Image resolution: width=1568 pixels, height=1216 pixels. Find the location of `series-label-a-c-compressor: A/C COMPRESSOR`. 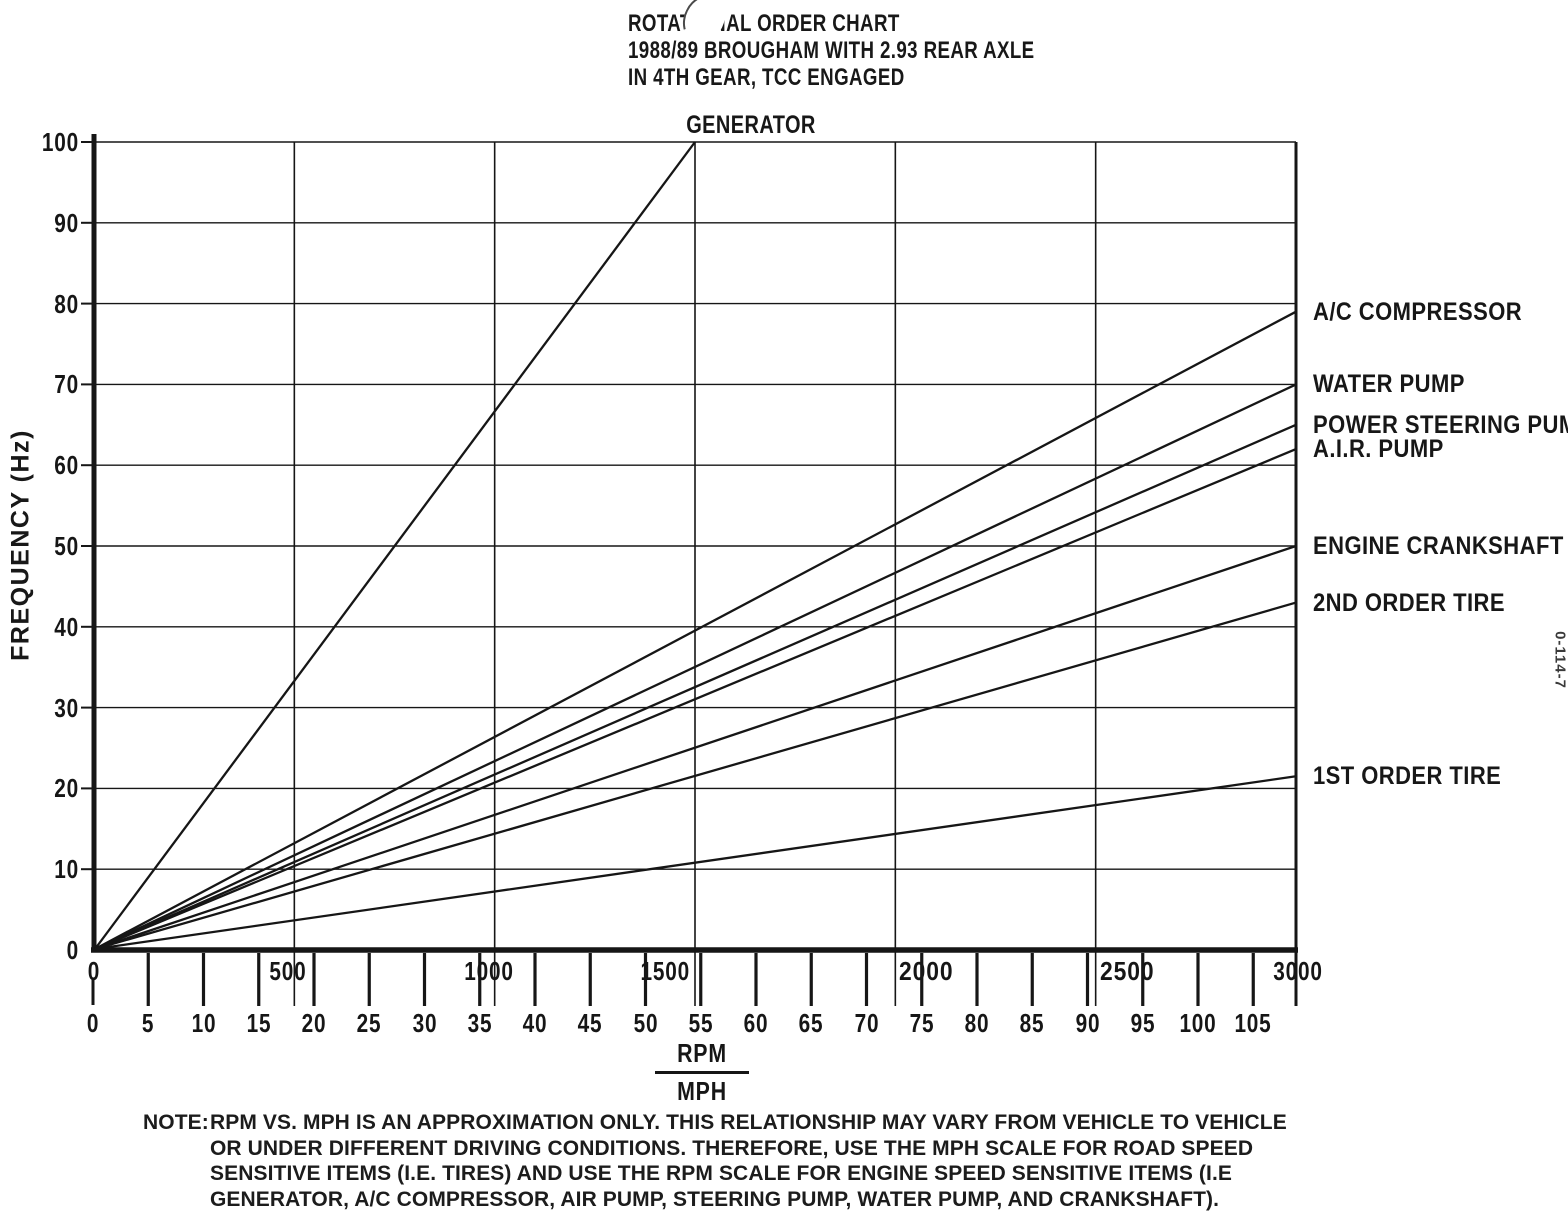

series-label-a-c-compressor: A/C COMPRESSOR is located at coordinates (1418, 311).